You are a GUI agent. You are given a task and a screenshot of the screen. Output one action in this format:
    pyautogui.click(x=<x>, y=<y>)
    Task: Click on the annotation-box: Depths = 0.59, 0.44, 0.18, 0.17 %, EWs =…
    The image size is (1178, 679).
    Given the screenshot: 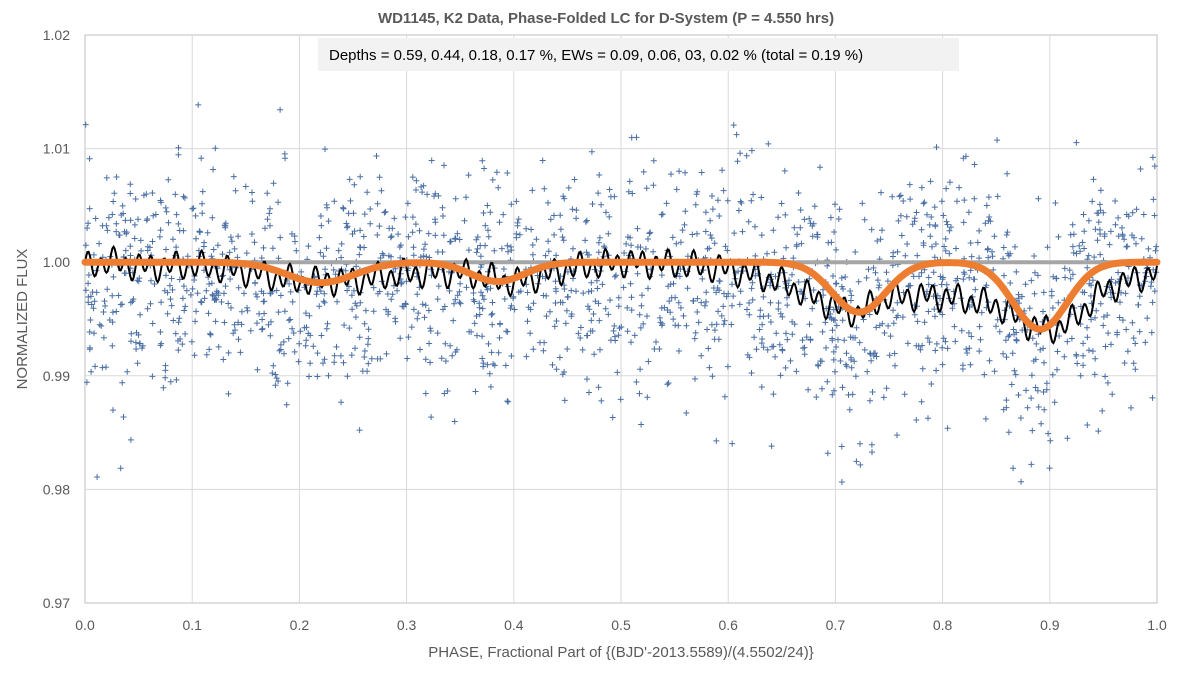 What is the action you would take?
    pyautogui.click(x=638, y=54)
    